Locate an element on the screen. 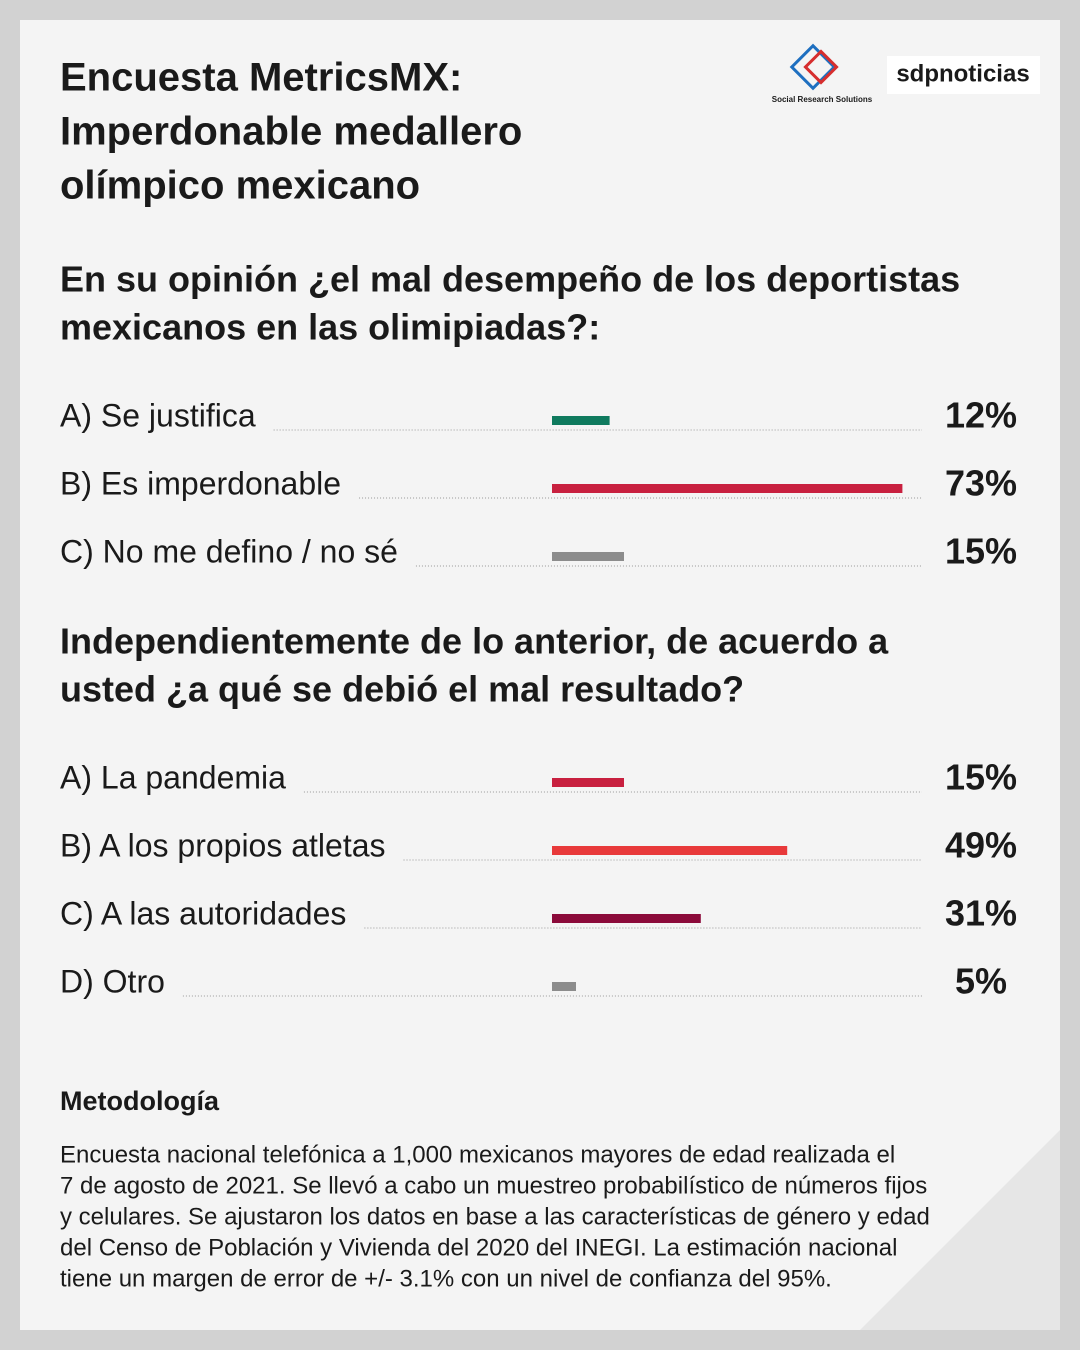 The image size is (1080, 1350). sdp-logo-box is located at coordinates (963, 75).